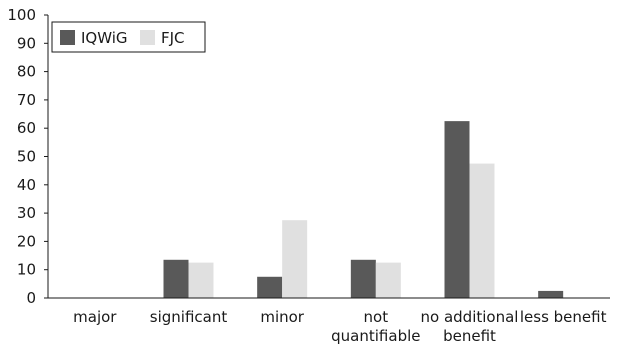 The height and width of the screenshot is (349, 630). I want to click on x-category-label: major, so click(95, 317).